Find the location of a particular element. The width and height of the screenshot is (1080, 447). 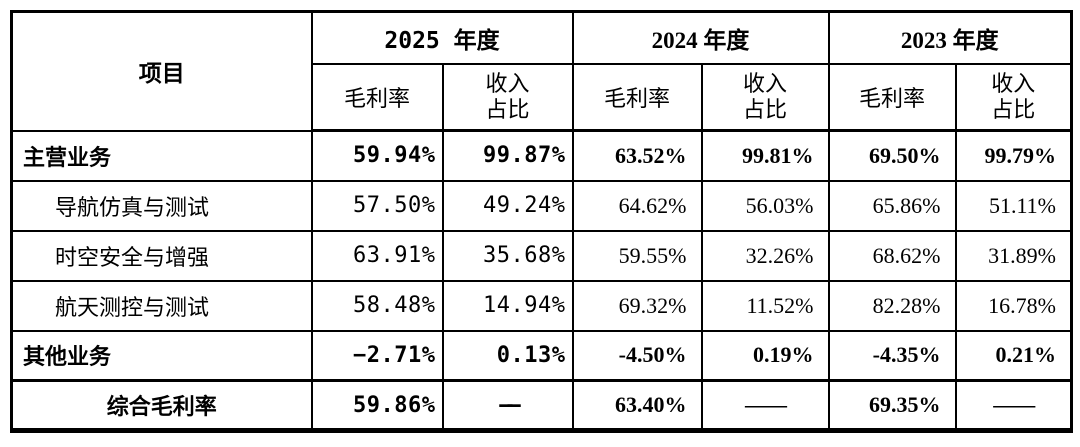

row-label: 综合毛利率 is located at coordinates (161, 405).